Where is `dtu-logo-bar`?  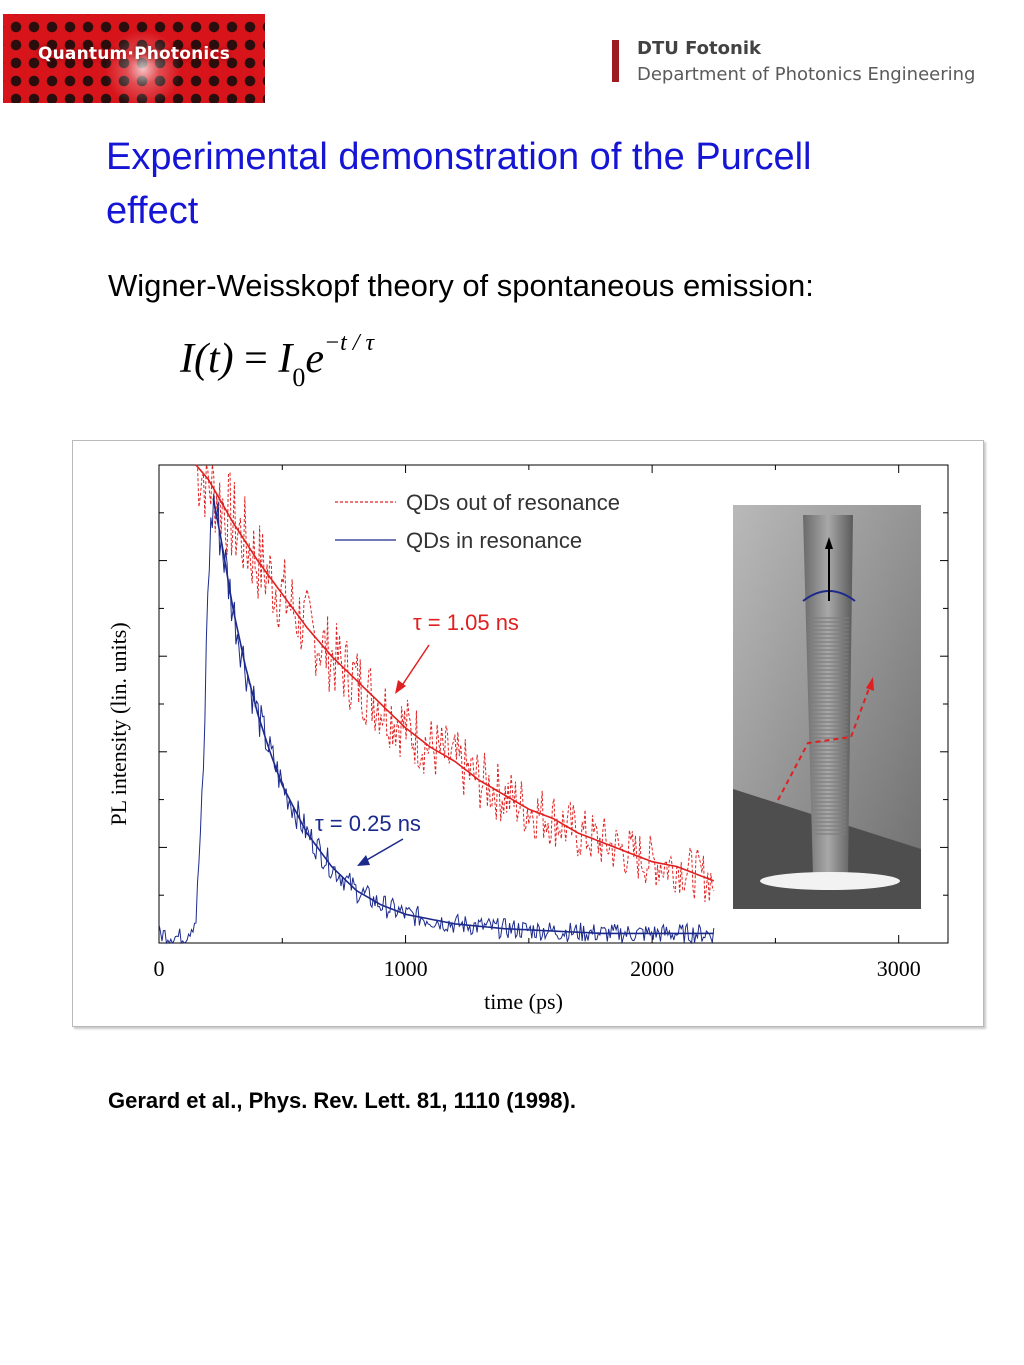
dtu-logo-bar is located at coordinates (615, 61).